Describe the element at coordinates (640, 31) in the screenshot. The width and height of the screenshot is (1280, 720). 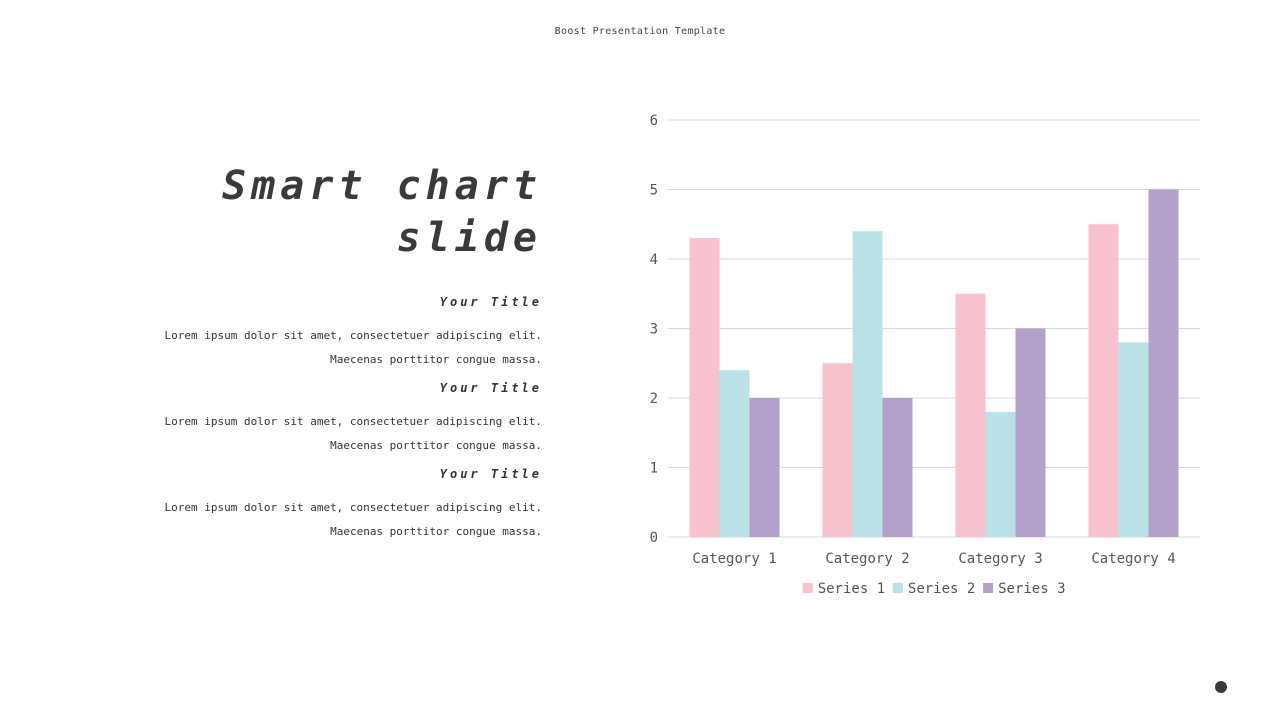
I see `header-title: Boost Presentation Template` at that location.